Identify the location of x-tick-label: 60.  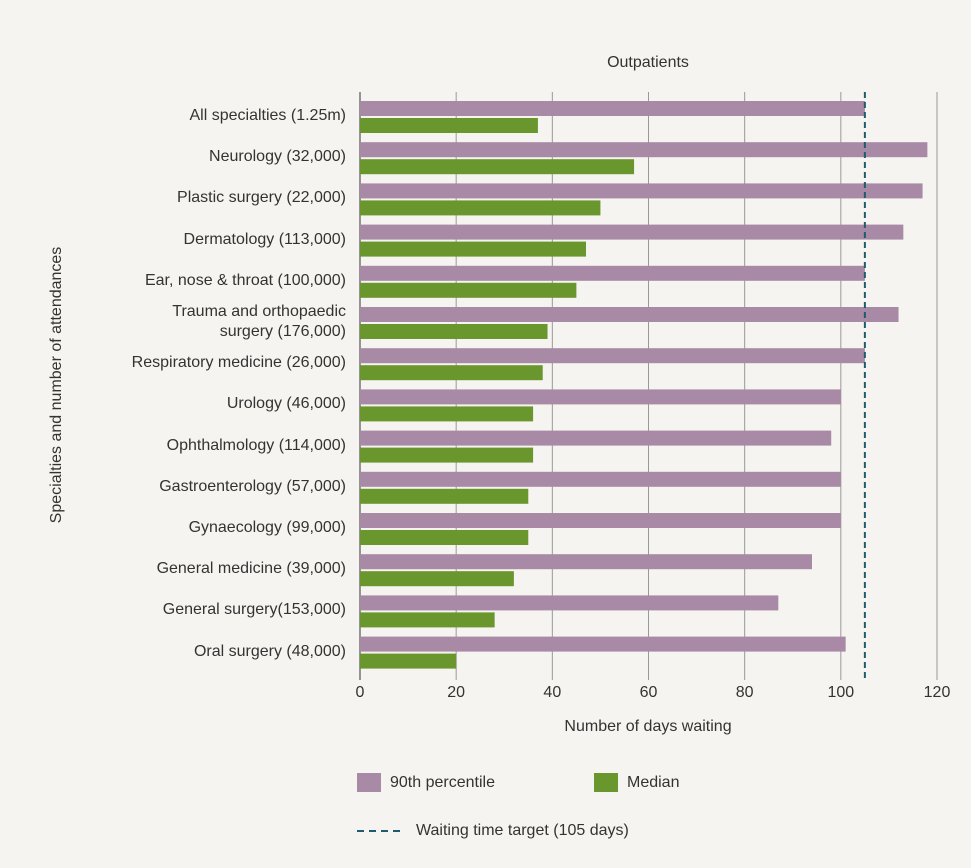
(649, 692).